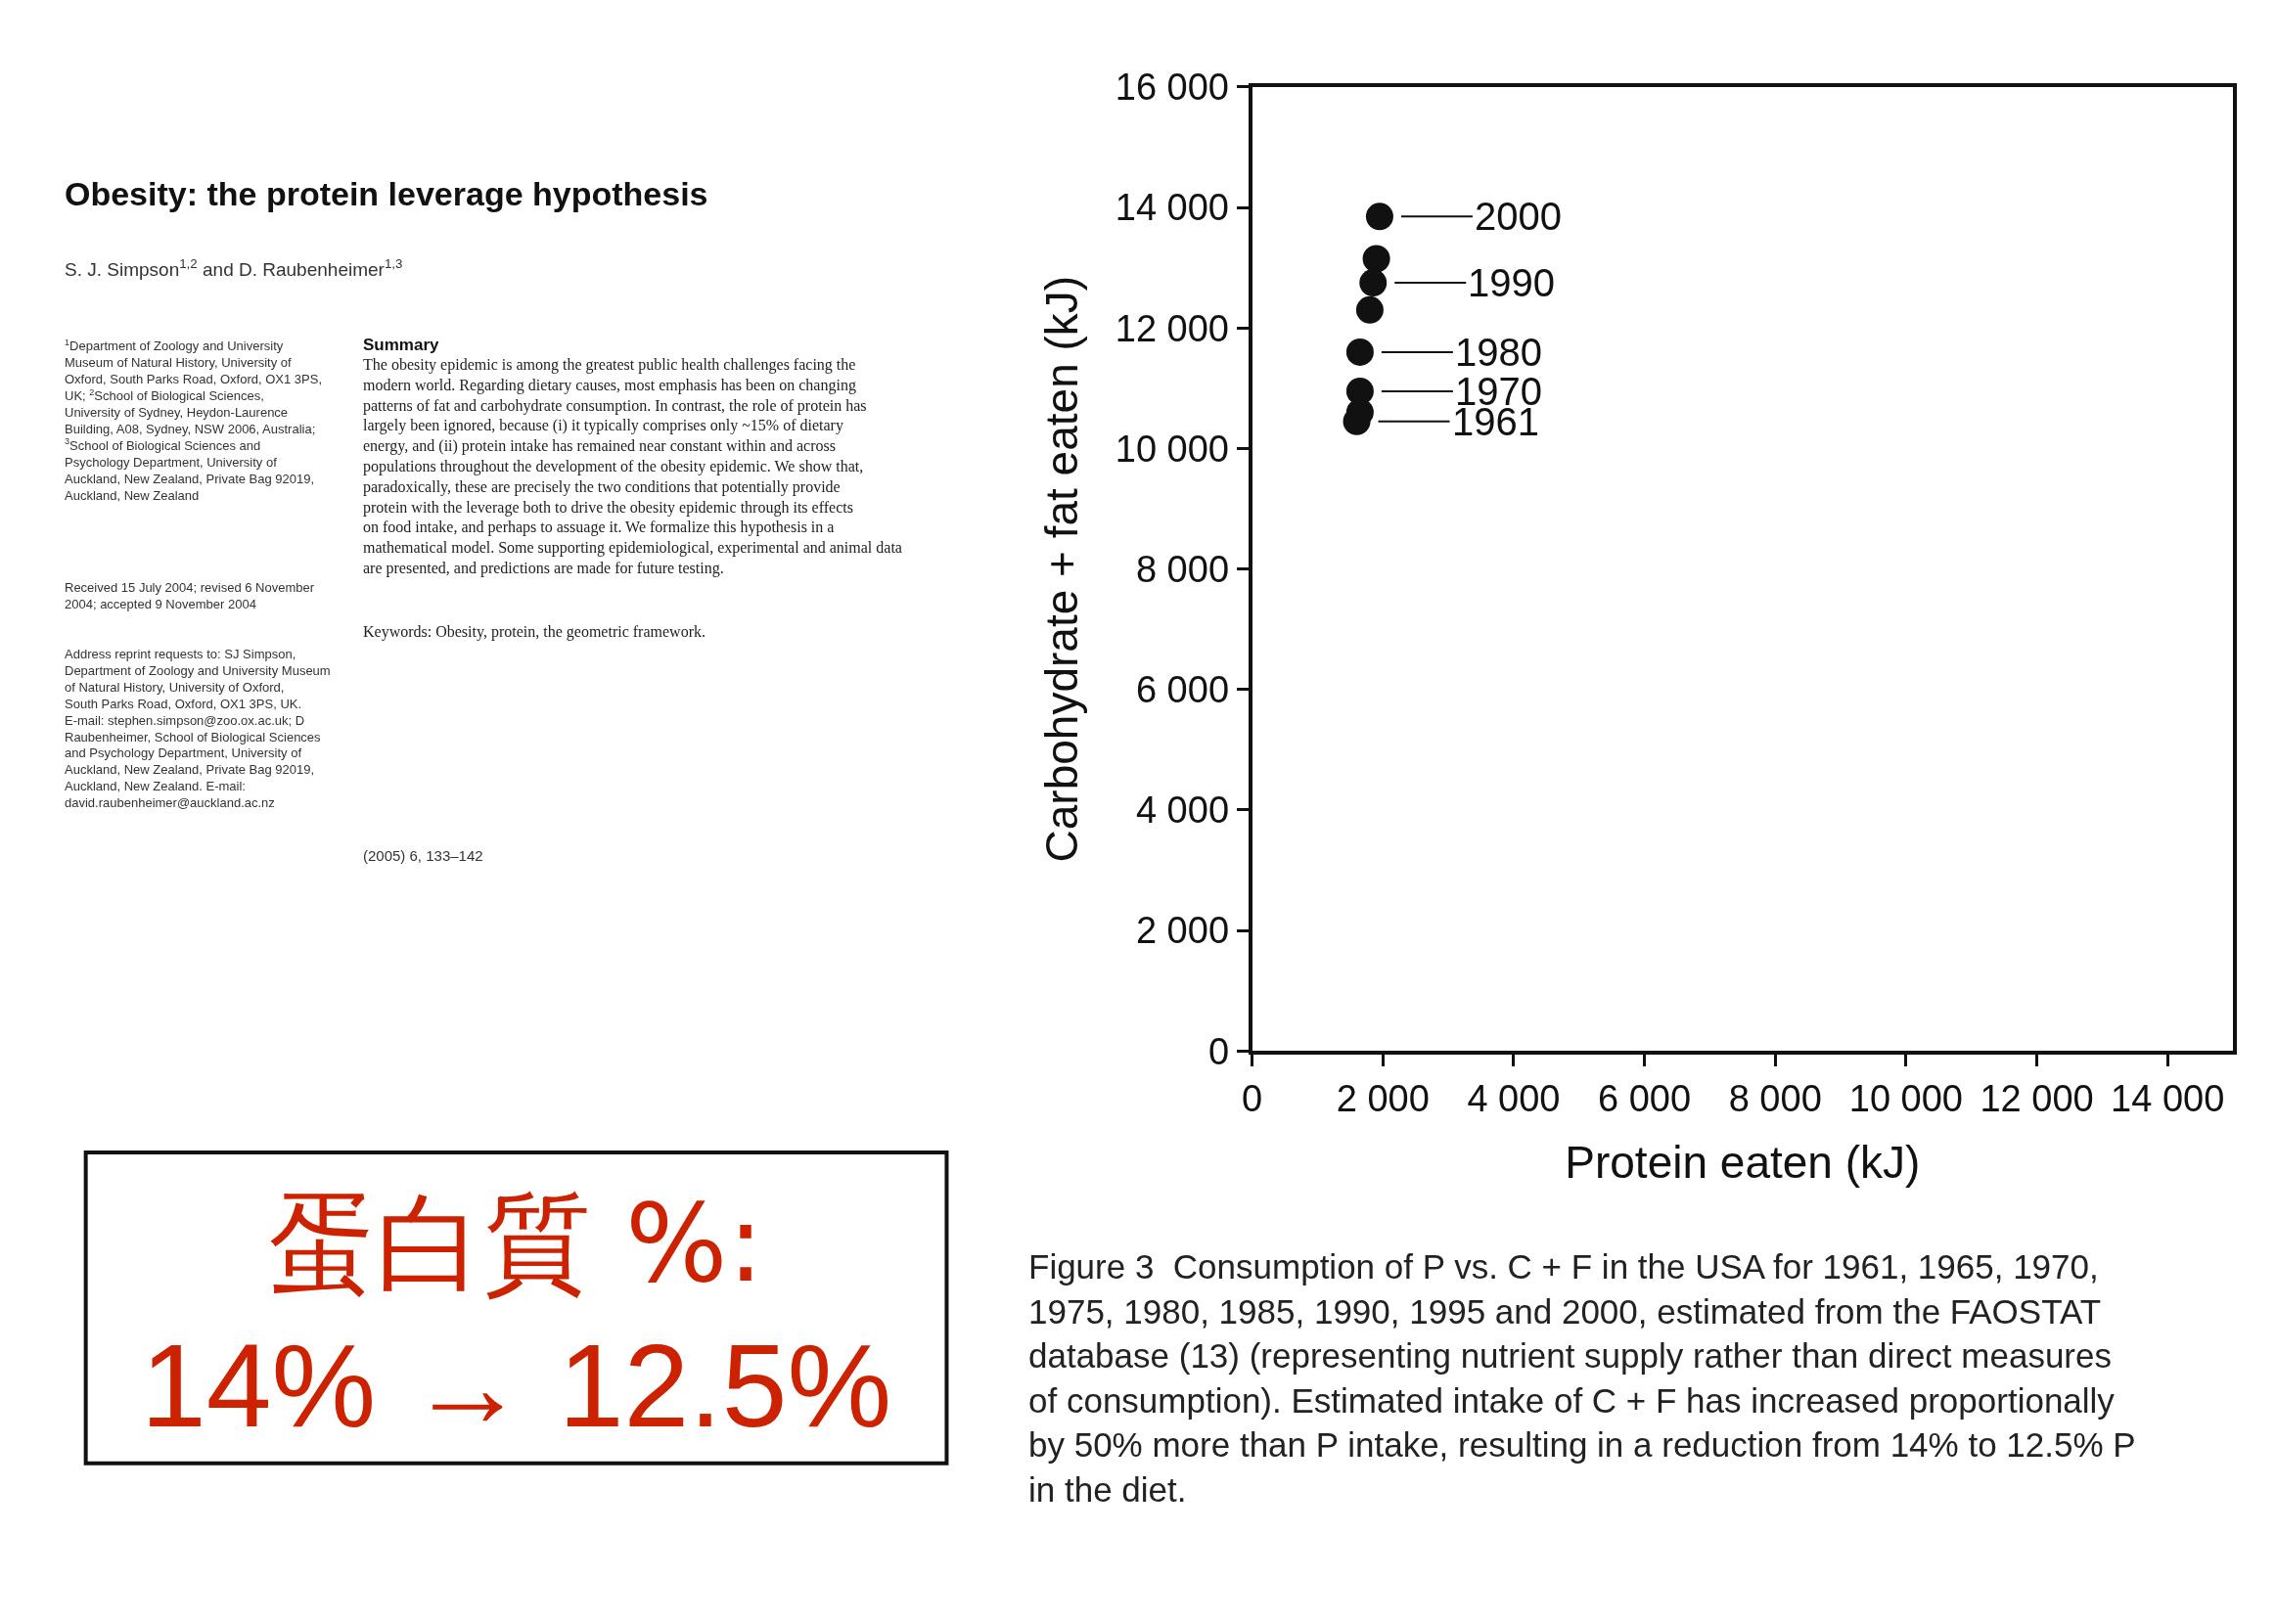 The height and width of the screenshot is (1624, 2276). Describe the element at coordinates (1582, 1378) in the screenshot. I see `caption: Figure 3 Consumption of P vs. C + F in the USA for 1961, 1965, 1970, 1975, 1980, 1985, 1990, 1995 and 2000, estimated from the FAOSTAT database (13) (representing nutrient supply rather than direct measures of consumption). Estimated intake of C + F has increased proportionally by 50% more than P intake, resulting in a reduction from 14% to 12.5% P in the diet.` at that location.